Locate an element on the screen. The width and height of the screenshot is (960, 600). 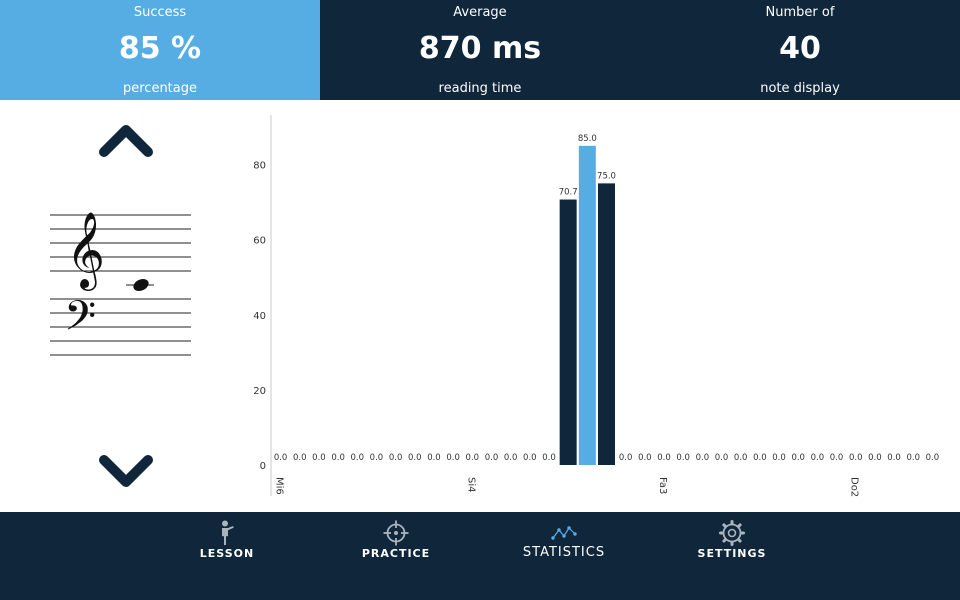
chevron-down-icon is located at coordinates (126, 471).